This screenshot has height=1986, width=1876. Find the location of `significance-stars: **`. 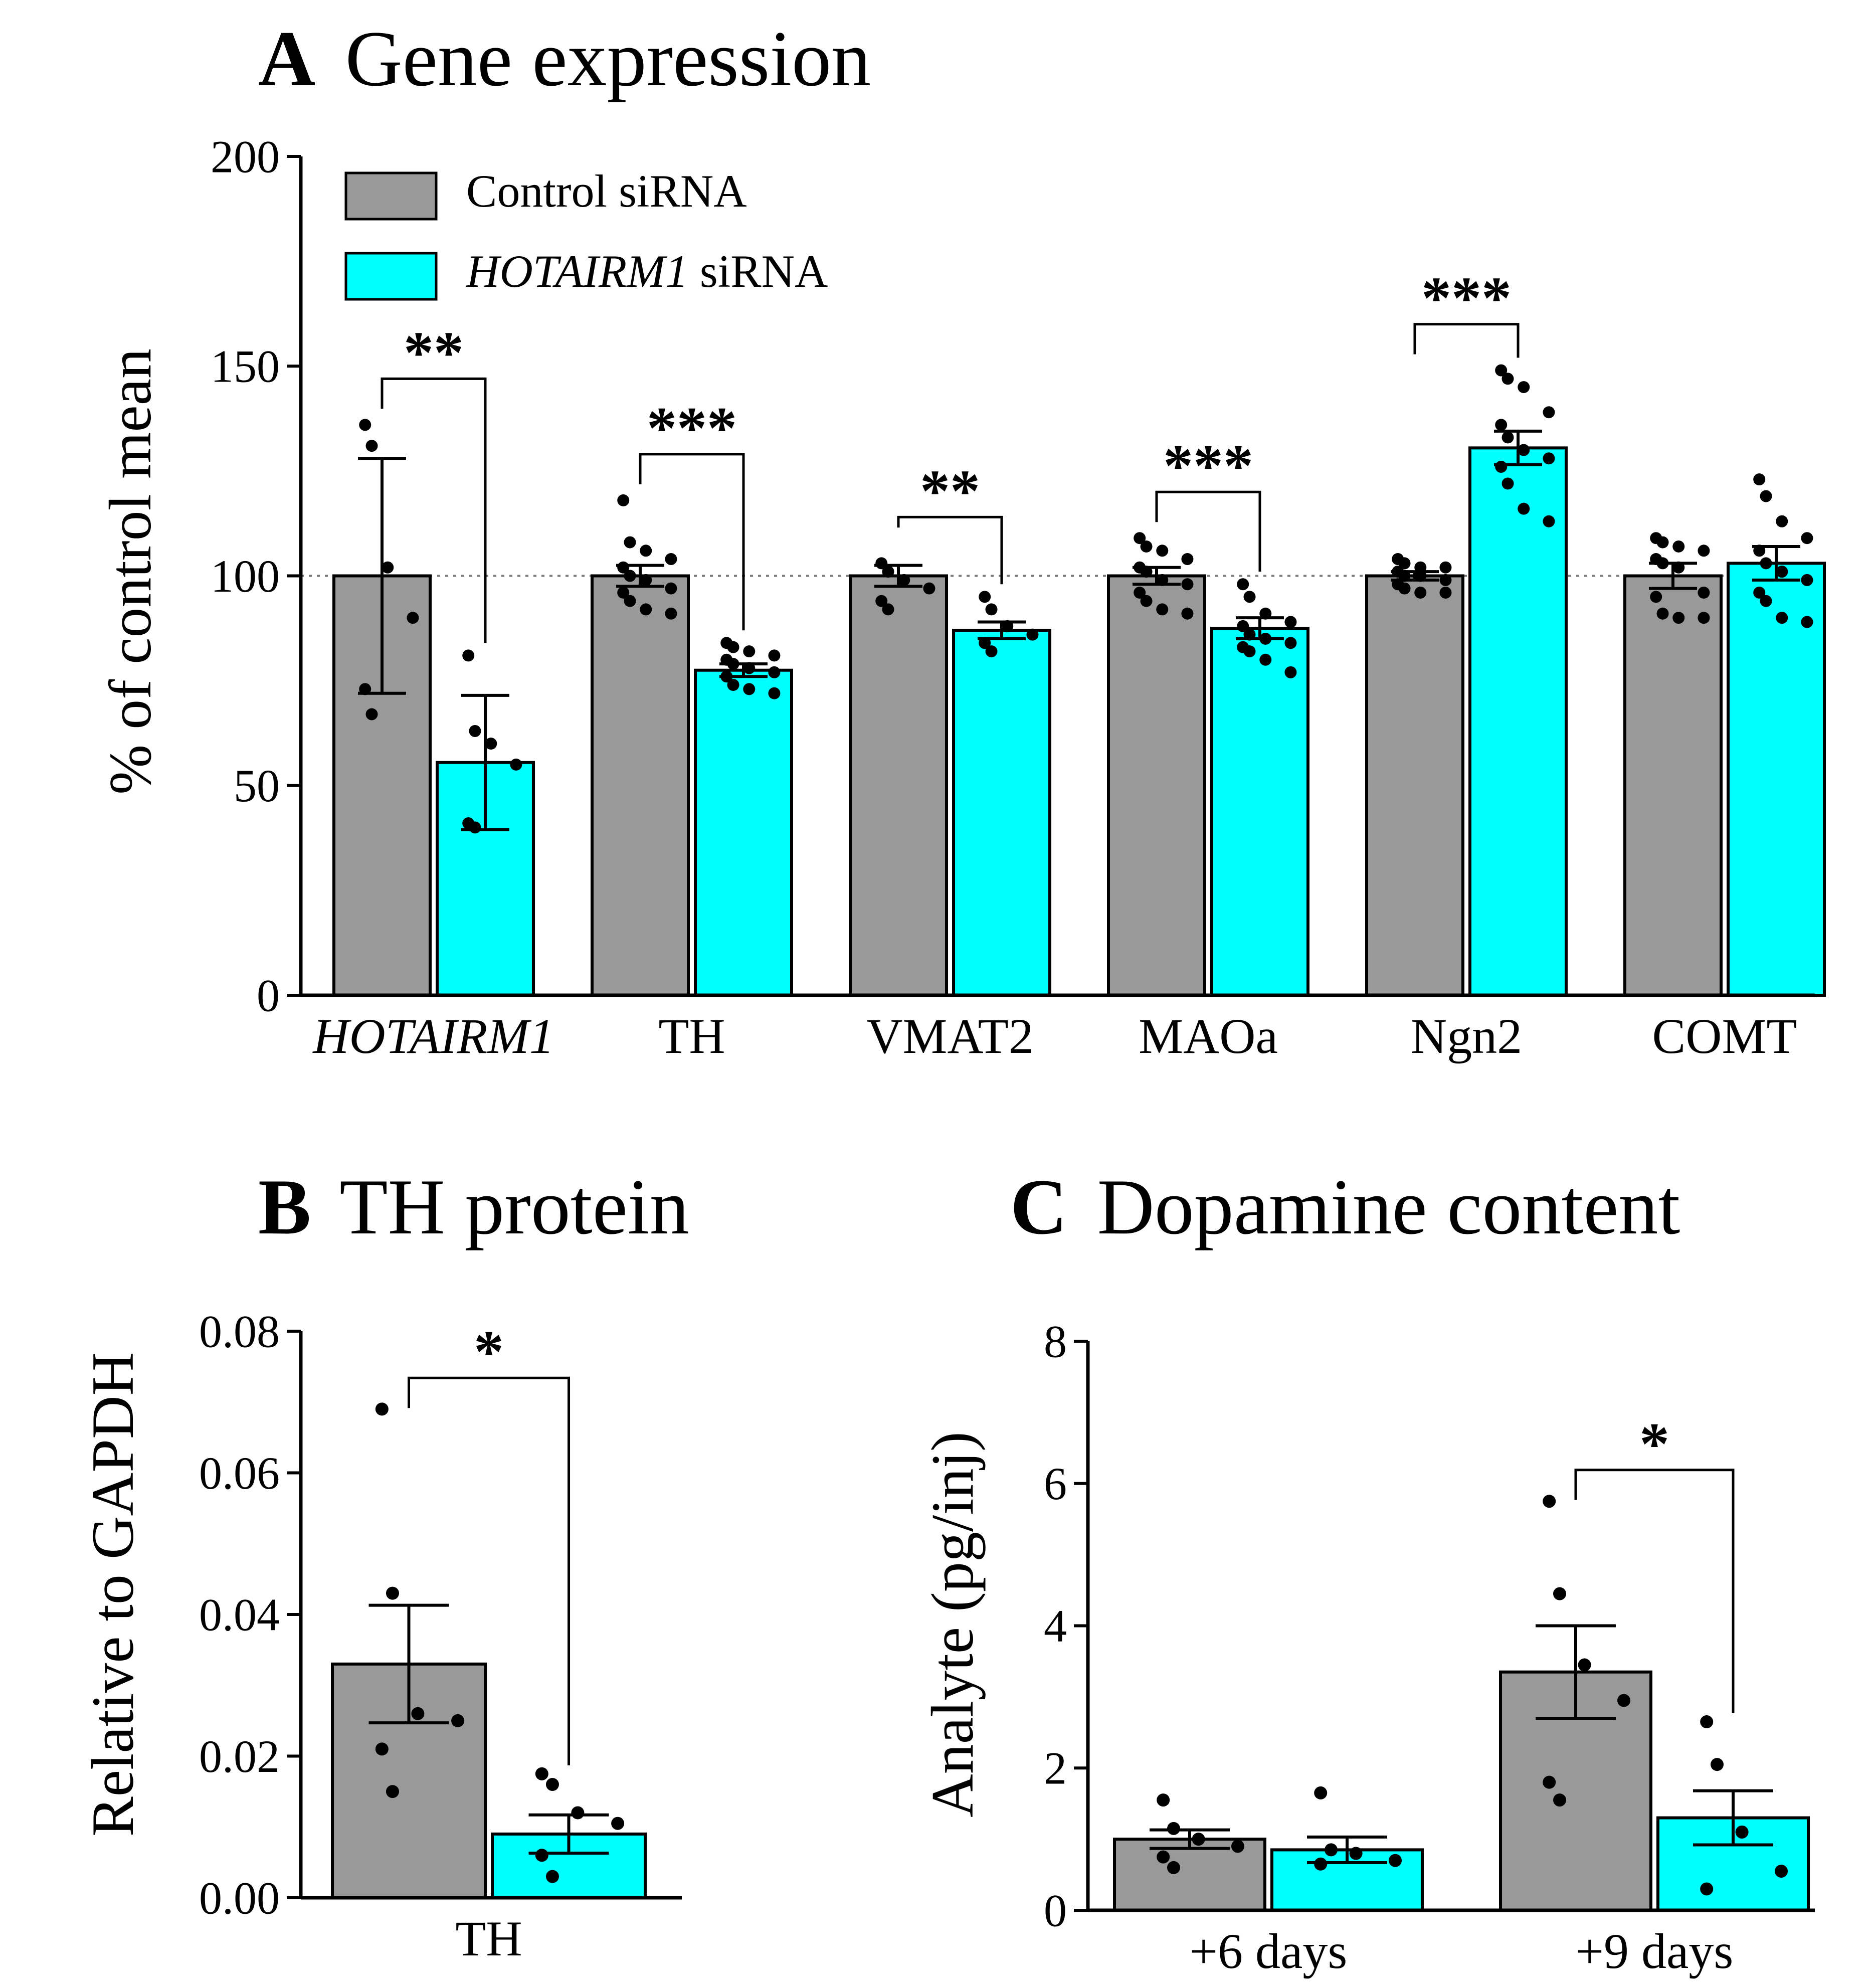

significance-stars: ** is located at coordinates (950, 491).